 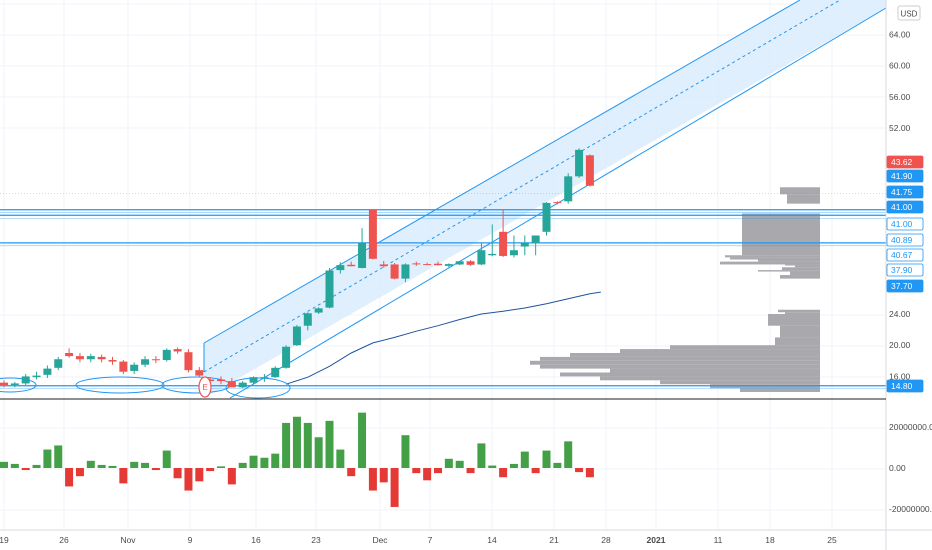 I want to click on drawn-ellipses, so click(x=145, y=387).